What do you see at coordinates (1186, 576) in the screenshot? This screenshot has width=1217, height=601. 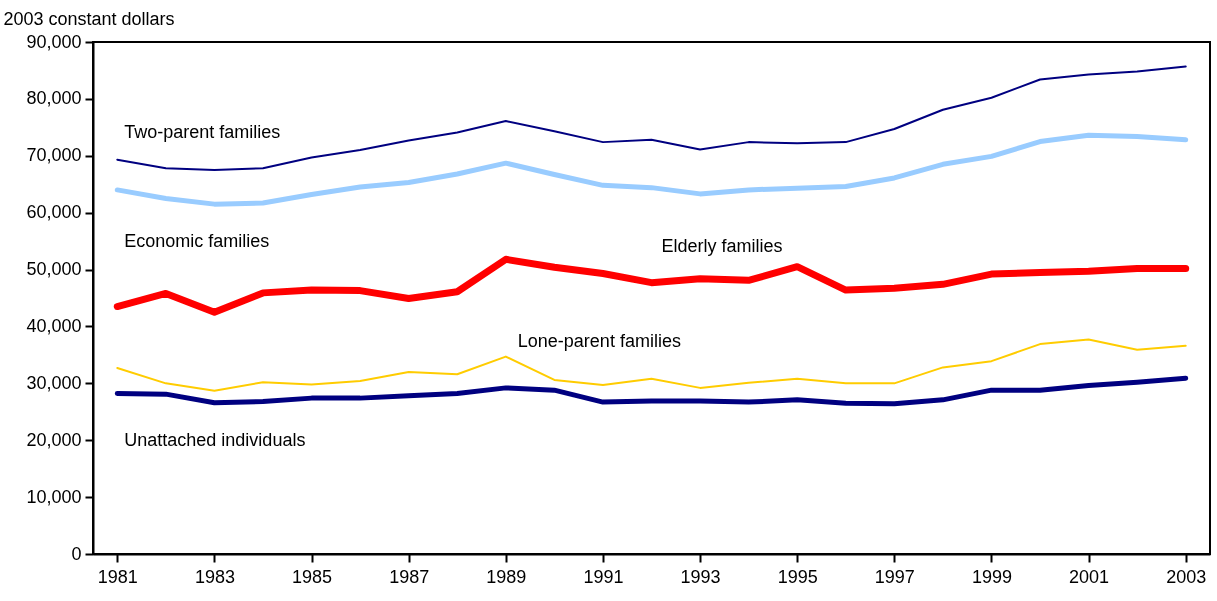 I see `x-tick-label: 2003` at bounding box center [1186, 576].